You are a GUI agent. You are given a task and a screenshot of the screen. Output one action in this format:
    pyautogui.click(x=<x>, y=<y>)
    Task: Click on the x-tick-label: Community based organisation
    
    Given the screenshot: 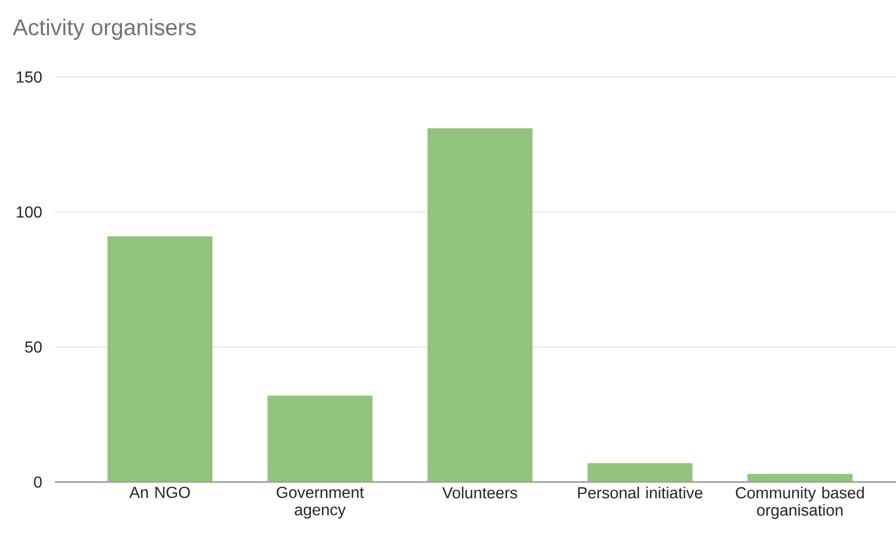 What is the action you would take?
    pyautogui.click(x=800, y=502)
    